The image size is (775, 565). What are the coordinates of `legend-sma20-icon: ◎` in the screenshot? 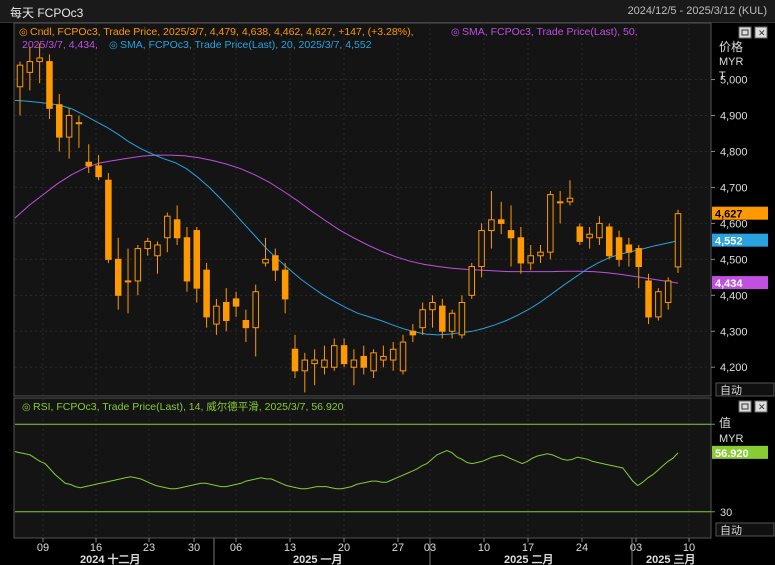 It's located at (113, 45).